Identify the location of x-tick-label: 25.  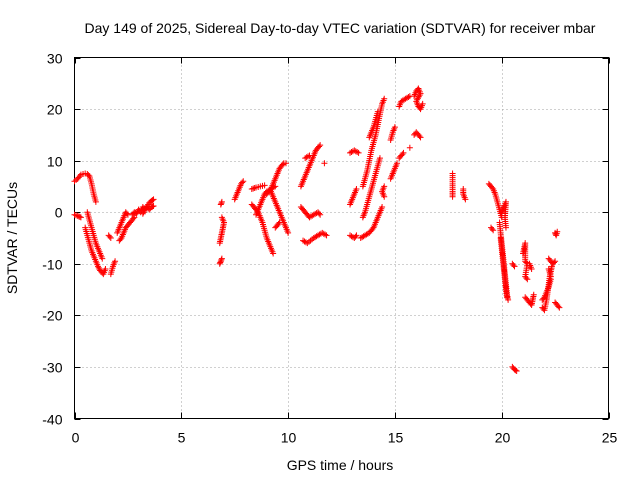
(610, 438).